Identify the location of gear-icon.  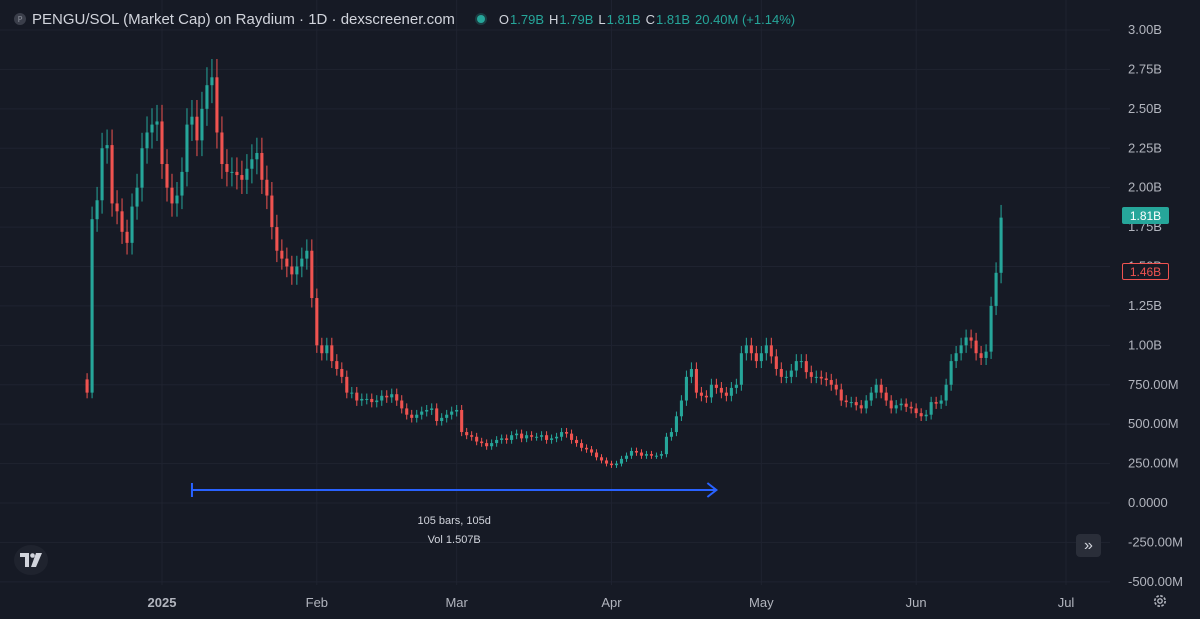
(1160, 601).